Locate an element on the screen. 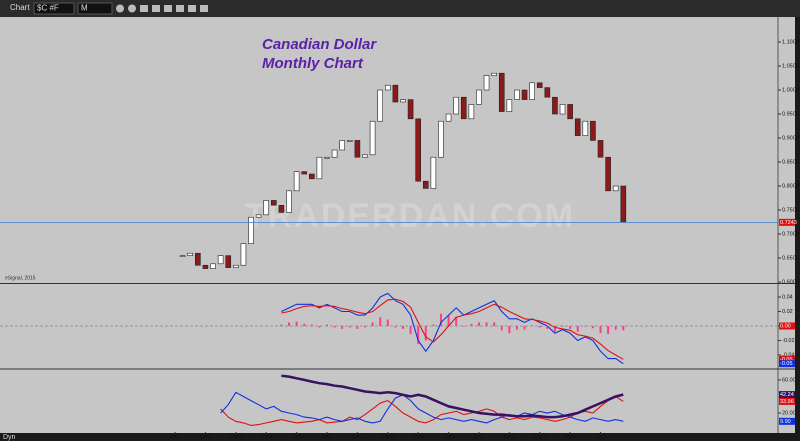 Image resolution: width=800 pixels, height=441 pixels. y-tick-label: 0.7000 is located at coordinates (790, 234).